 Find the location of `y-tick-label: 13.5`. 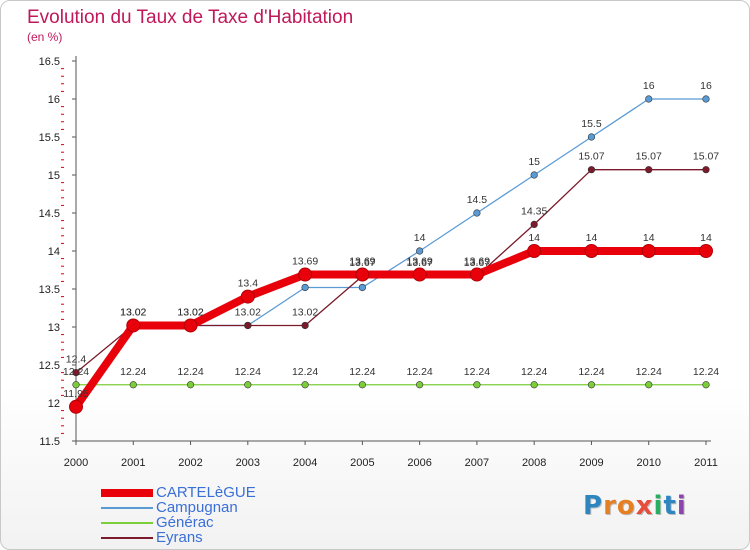

y-tick-label: 13.5 is located at coordinates (49, 290).